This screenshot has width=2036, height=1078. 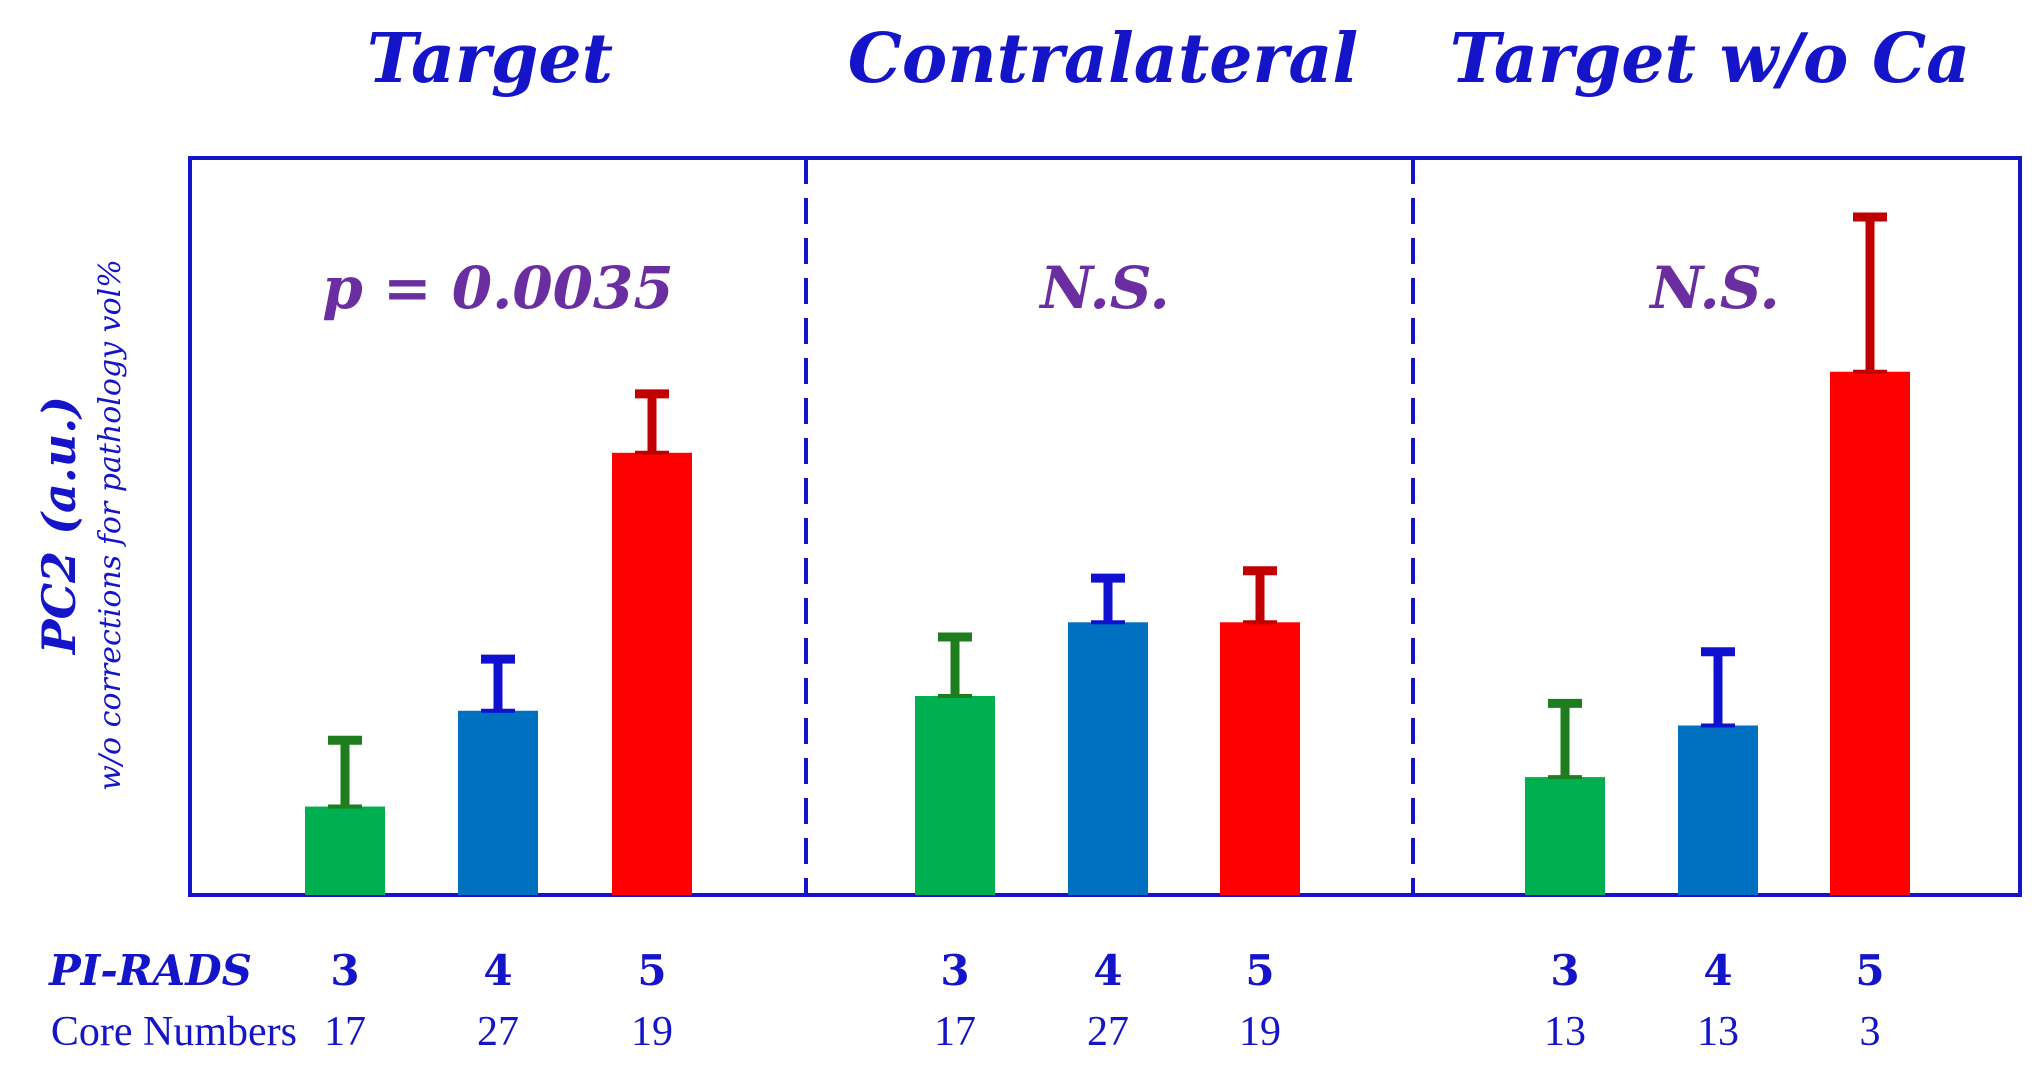 I want to click on significance-contralateral: N.S., so click(x=1104, y=288).